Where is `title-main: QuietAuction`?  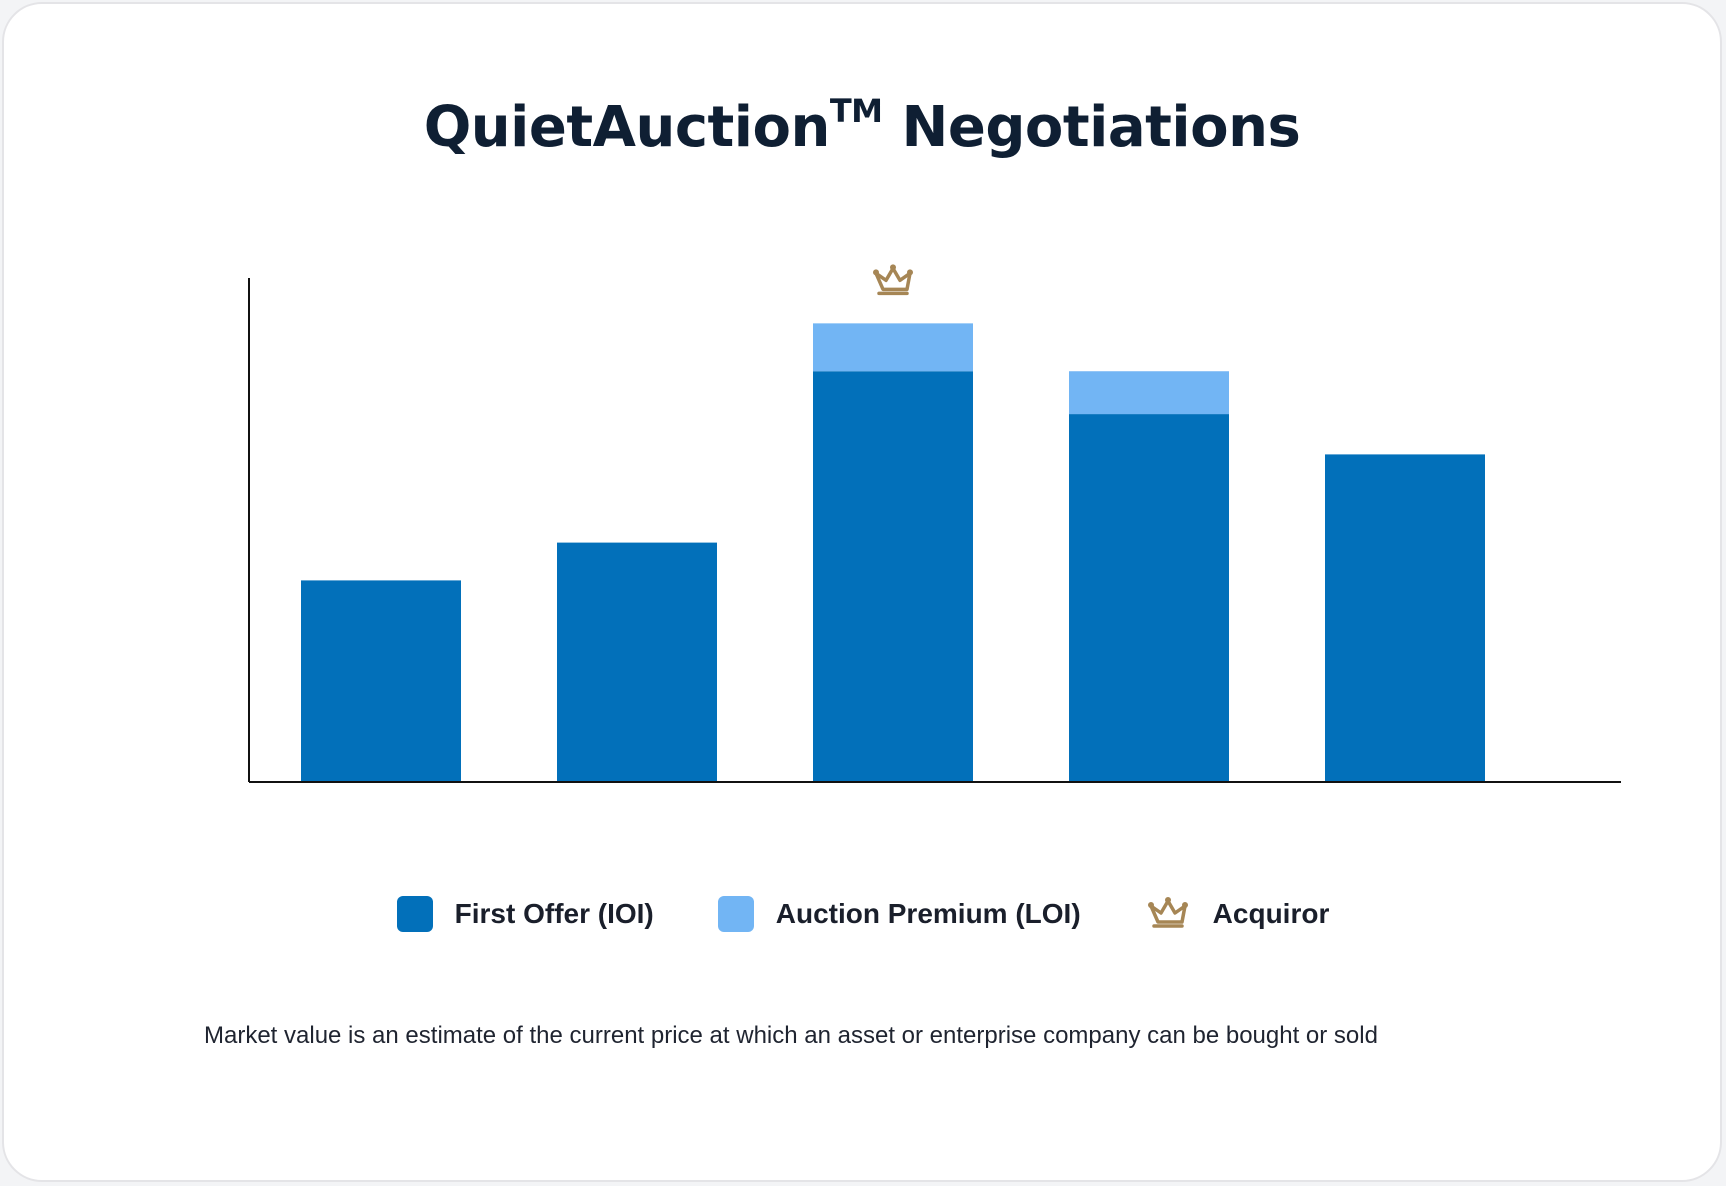 title-main: QuietAuction is located at coordinates (627, 127).